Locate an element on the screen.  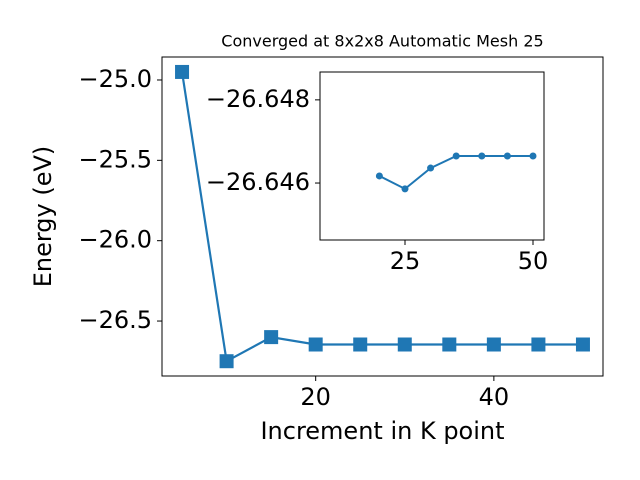
x-tick-label: 20 is located at coordinates (315, 397).